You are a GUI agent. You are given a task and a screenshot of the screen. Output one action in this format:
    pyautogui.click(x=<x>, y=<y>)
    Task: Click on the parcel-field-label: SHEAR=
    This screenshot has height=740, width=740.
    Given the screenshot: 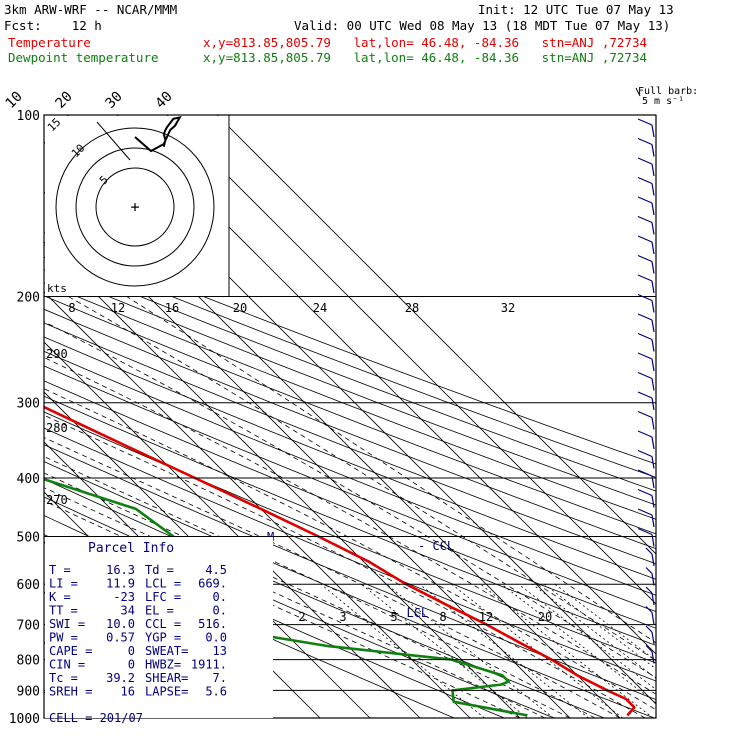 What is the action you would take?
    pyautogui.click(x=166, y=678)
    